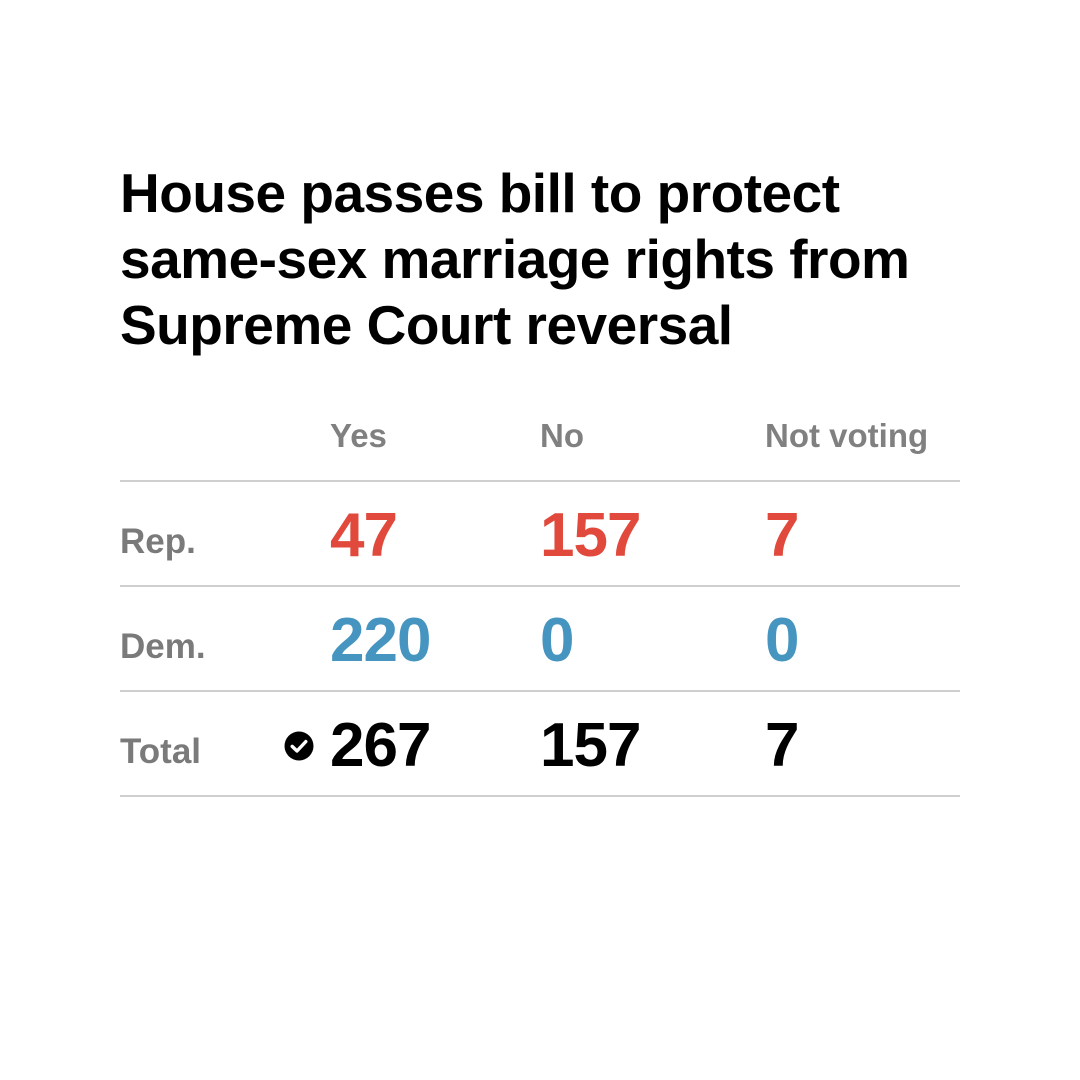 This screenshot has width=1080, height=1080. Describe the element at coordinates (299, 746) in the screenshot. I see `check-circle-icon` at that location.